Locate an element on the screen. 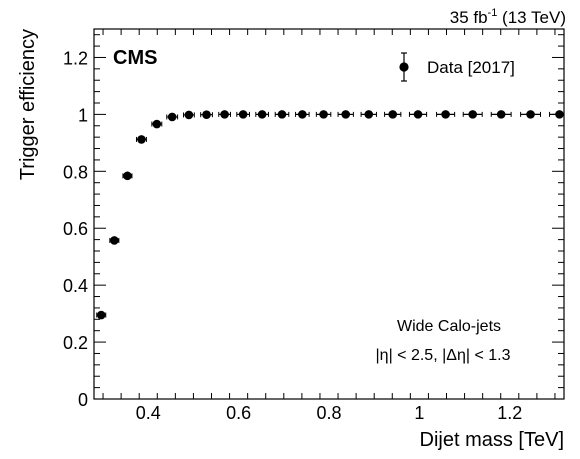 This screenshot has width=580, height=459. x-tick-label: 0.6 is located at coordinates (238, 413).